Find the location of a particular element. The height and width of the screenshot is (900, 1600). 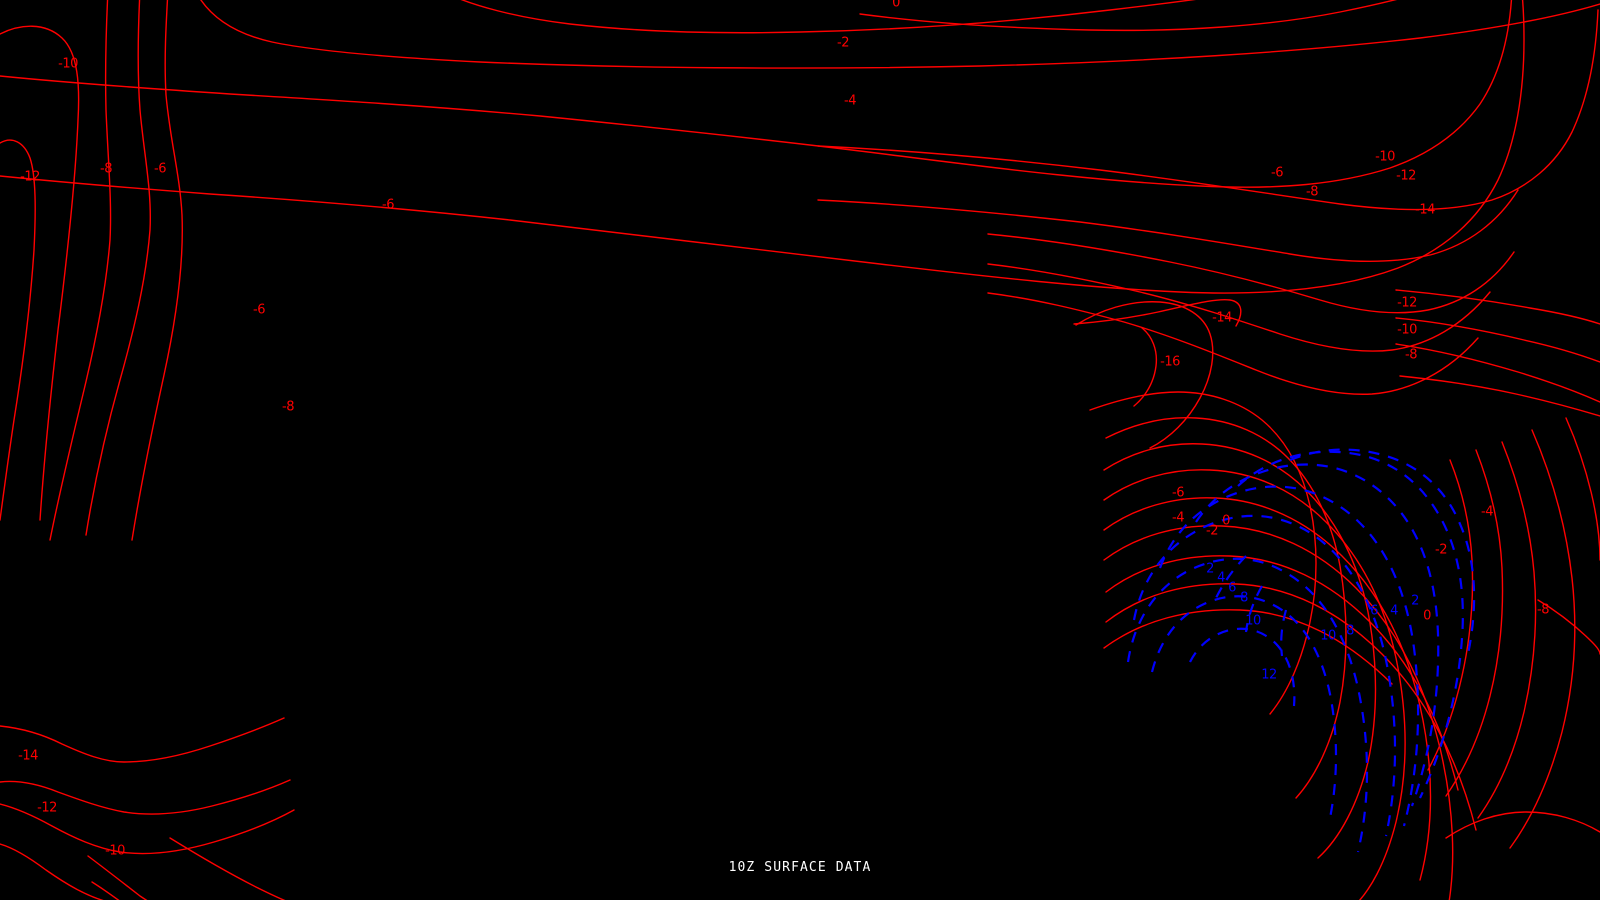

positive-contour-group is located at coordinates (1301, 650).